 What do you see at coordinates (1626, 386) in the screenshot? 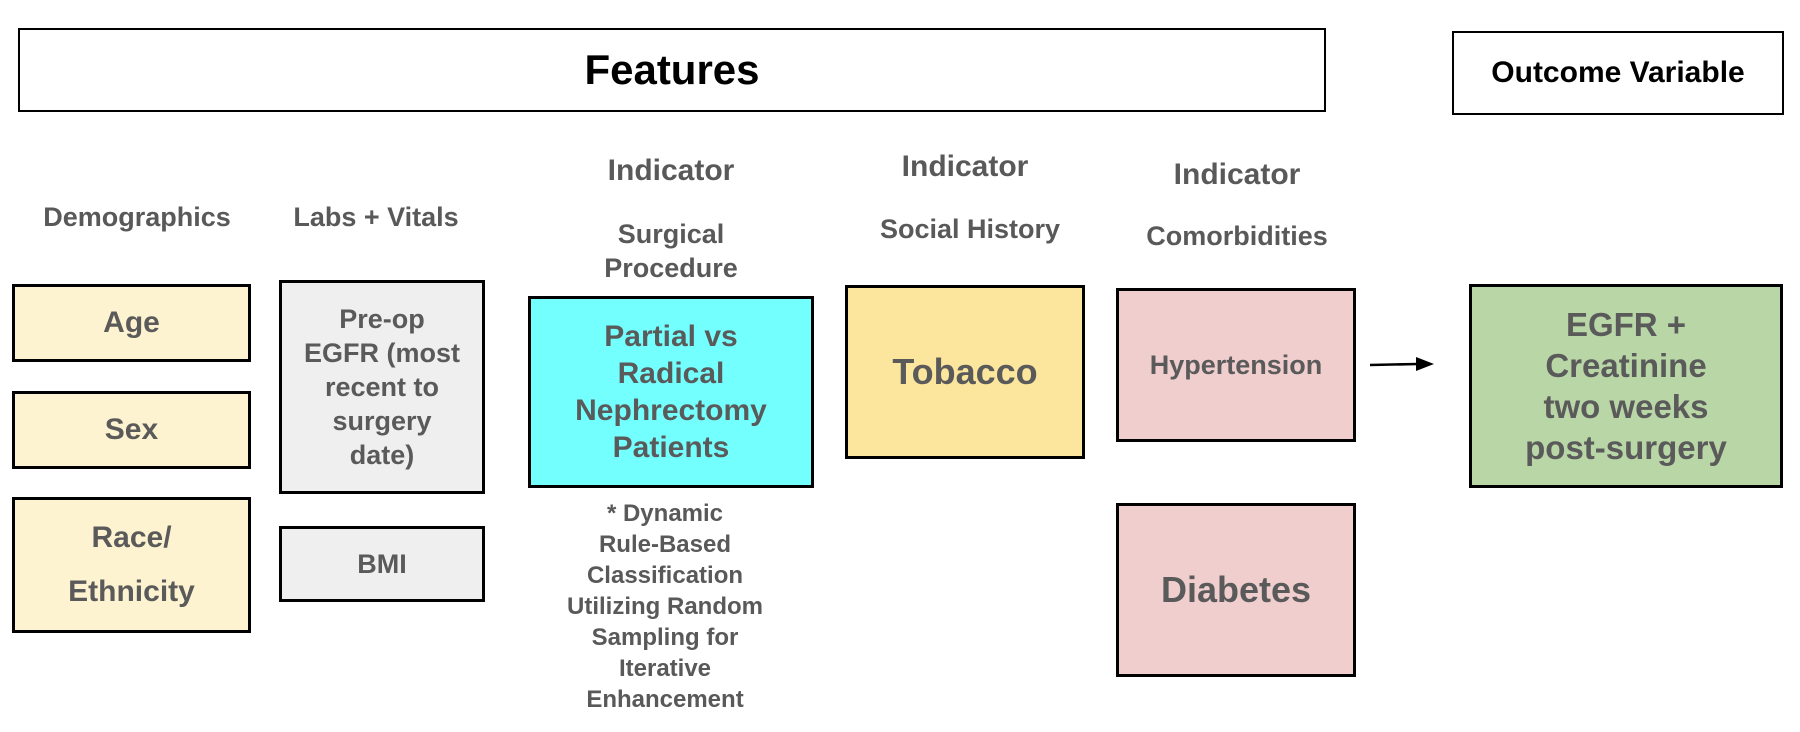
I see `outcome-egfr-creatinine-box: EGFR + Creatinine two weeks post-surgery` at bounding box center [1626, 386].